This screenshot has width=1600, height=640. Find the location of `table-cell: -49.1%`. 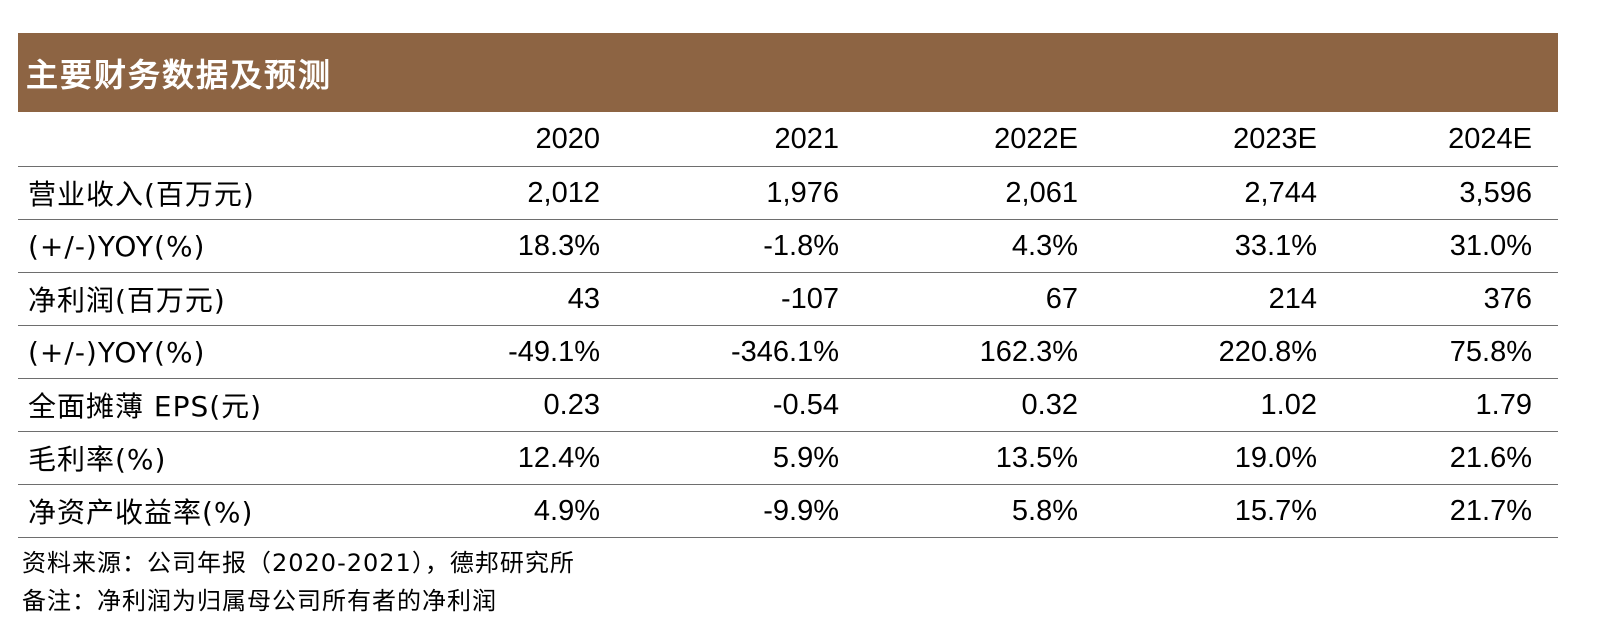

table-cell: -49.1% is located at coordinates (482, 352).